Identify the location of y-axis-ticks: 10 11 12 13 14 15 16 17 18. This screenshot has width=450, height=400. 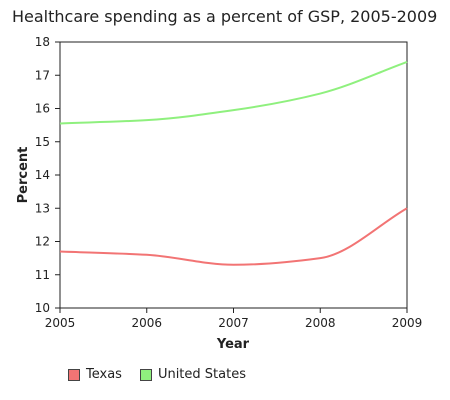
(47, 175).